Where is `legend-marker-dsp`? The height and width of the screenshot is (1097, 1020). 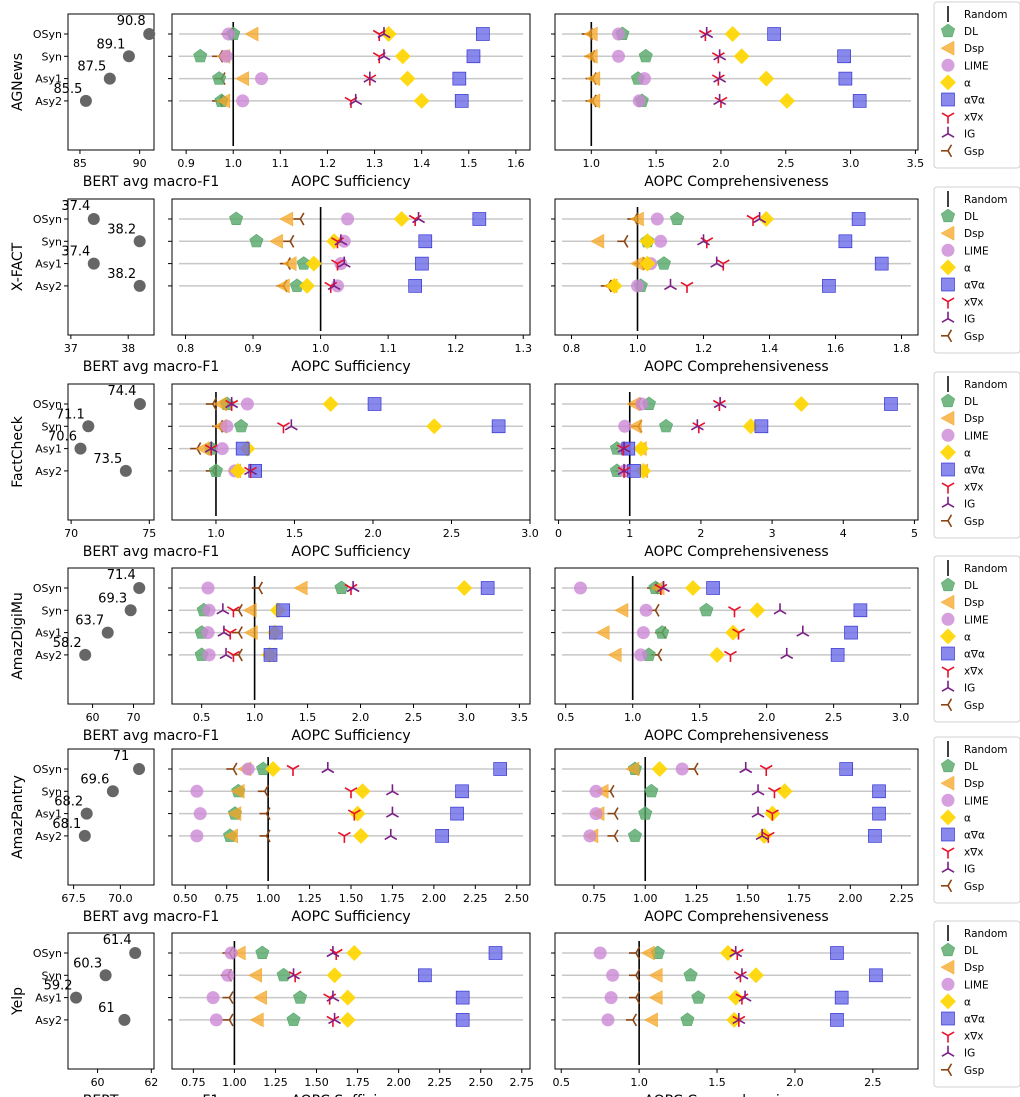 legend-marker-dsp is located at coordinates (947, 783).